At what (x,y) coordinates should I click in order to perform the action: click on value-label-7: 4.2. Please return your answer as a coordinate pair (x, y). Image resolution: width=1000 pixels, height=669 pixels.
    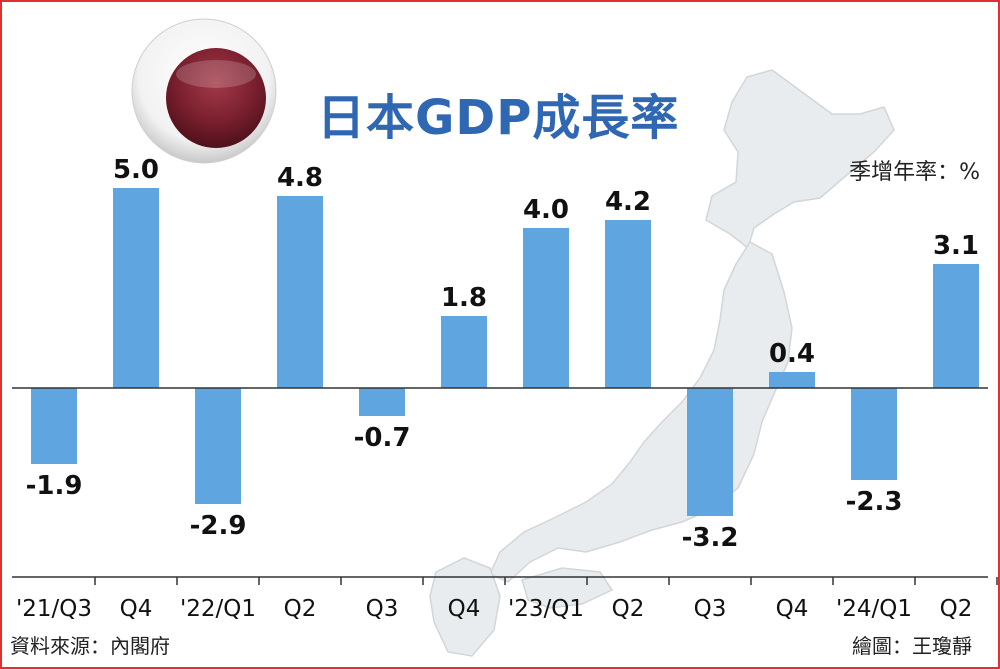
    Looking at the image, I should click on (628, 202).